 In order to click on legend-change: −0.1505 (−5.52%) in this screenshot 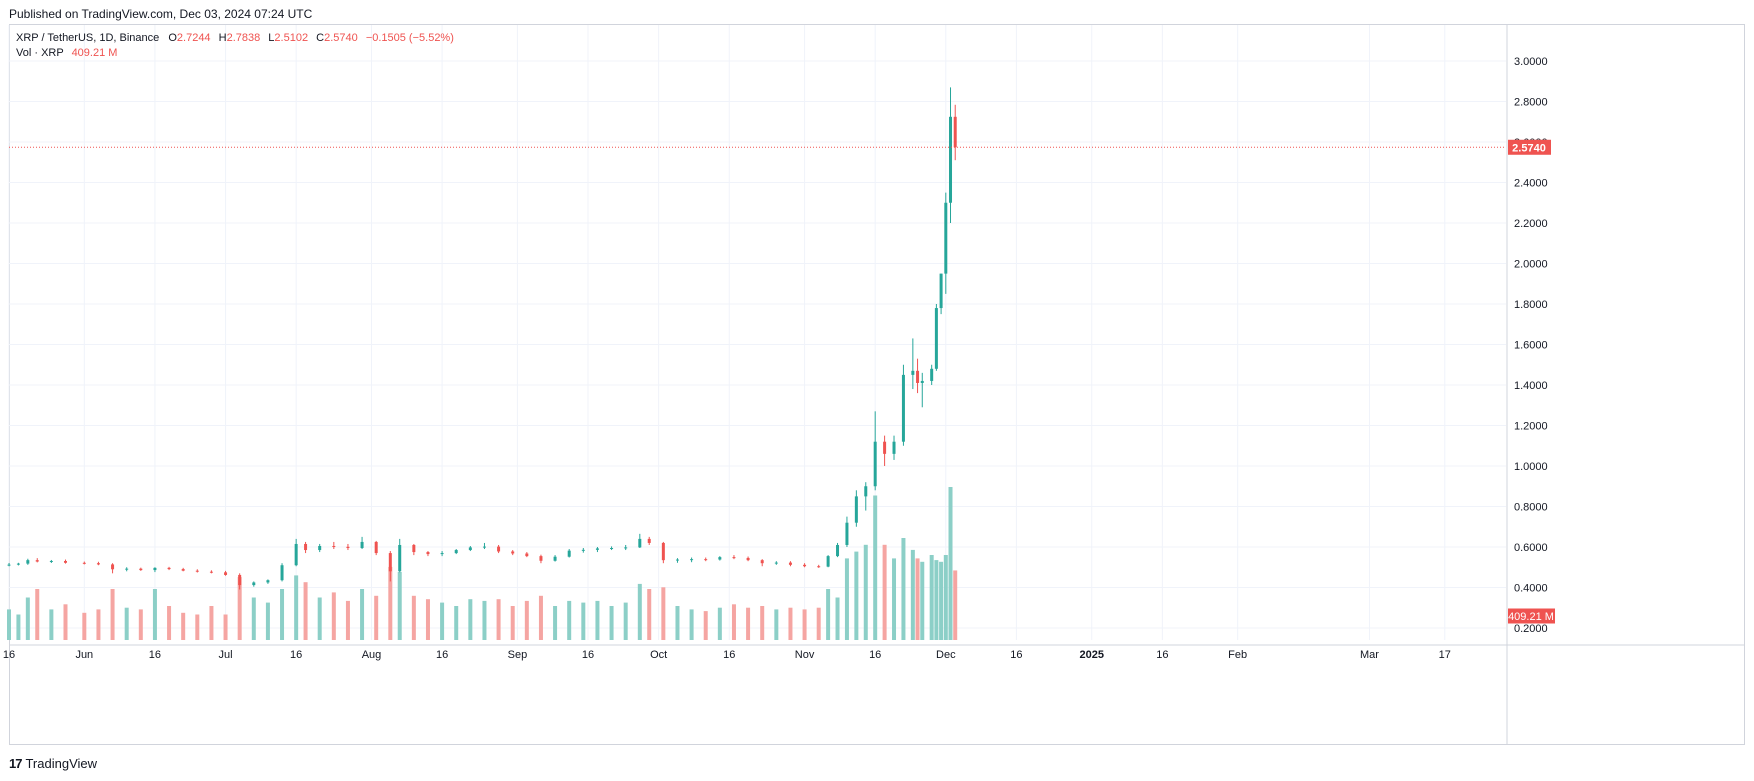, I will do `click(410, 38)`.